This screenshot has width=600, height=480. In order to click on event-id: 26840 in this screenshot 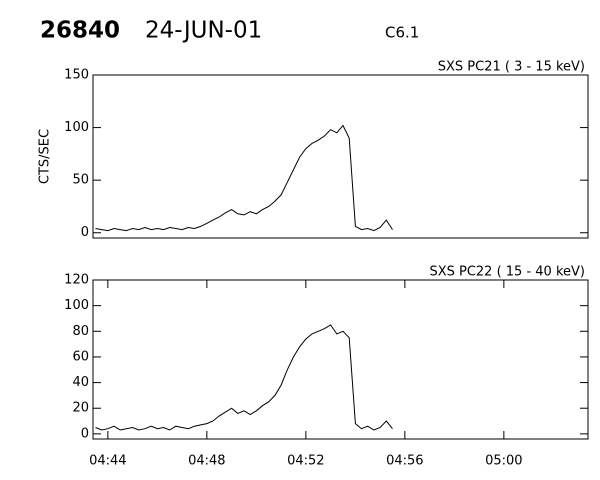, I will do `click(80, 31)`.